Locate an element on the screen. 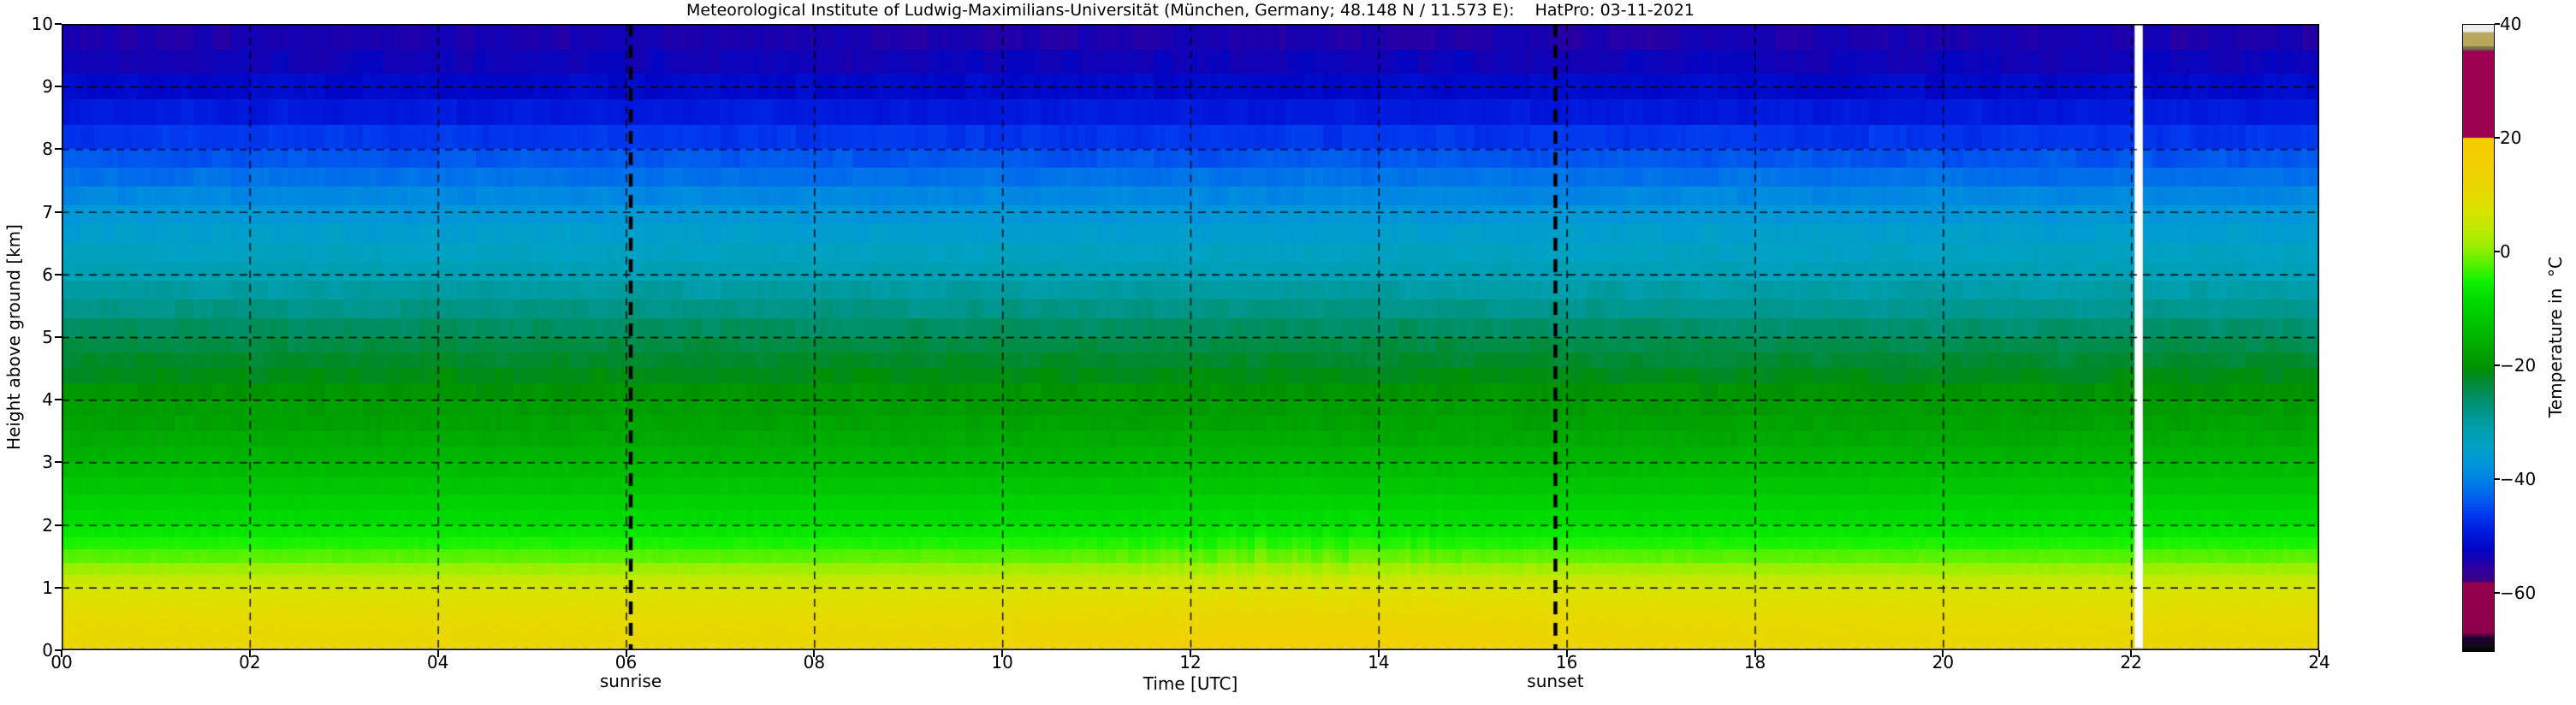  x-tick-label: 02 is located at coordinates (250, 662).